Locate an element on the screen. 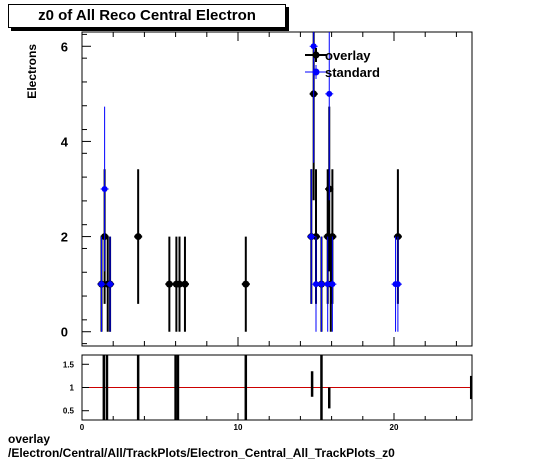 This screenshot has height=462, width=546. chart-title: z0 of All Reco Central Electron is located at coordinates (147, 15).